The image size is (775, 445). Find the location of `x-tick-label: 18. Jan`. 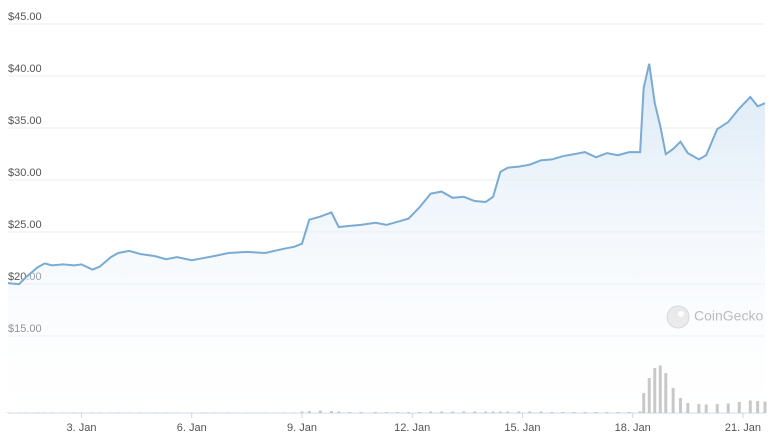

x-tick-label: 18. Jan is located at coordinates (633, 428).